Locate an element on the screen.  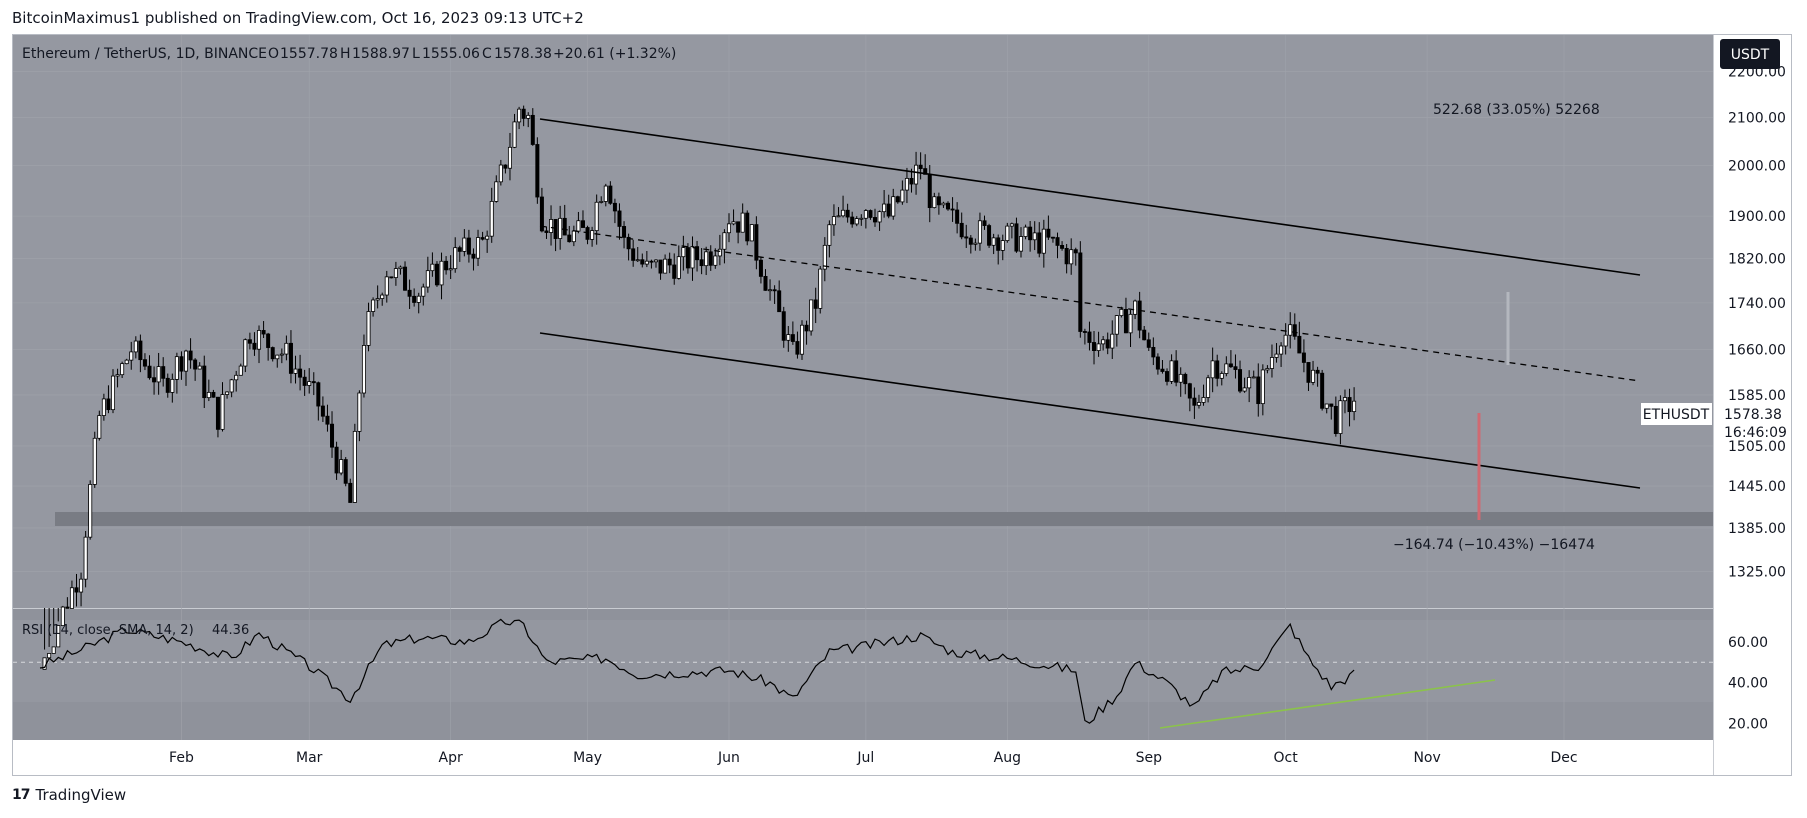
channel-lower-line is located at coordinates (1090, 410).